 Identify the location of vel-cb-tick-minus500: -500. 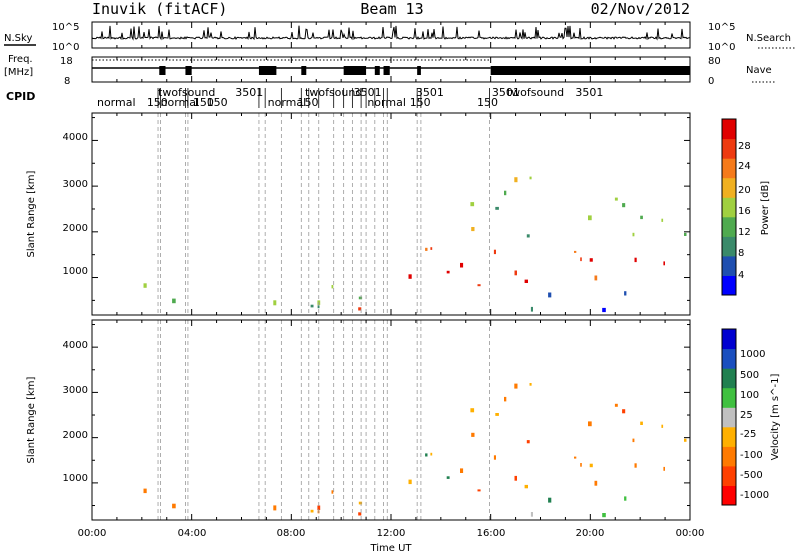
(751, 475).